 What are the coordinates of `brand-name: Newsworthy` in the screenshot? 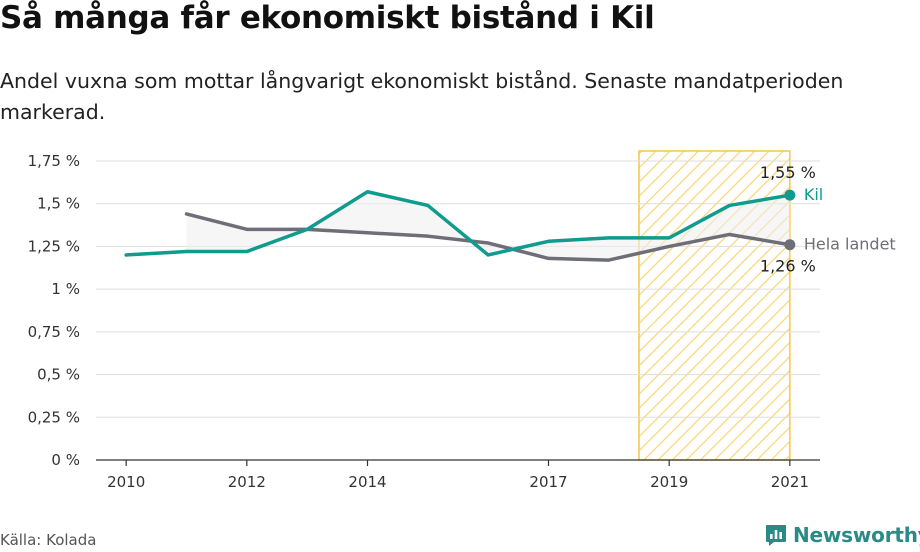 It's located at (856, 535).